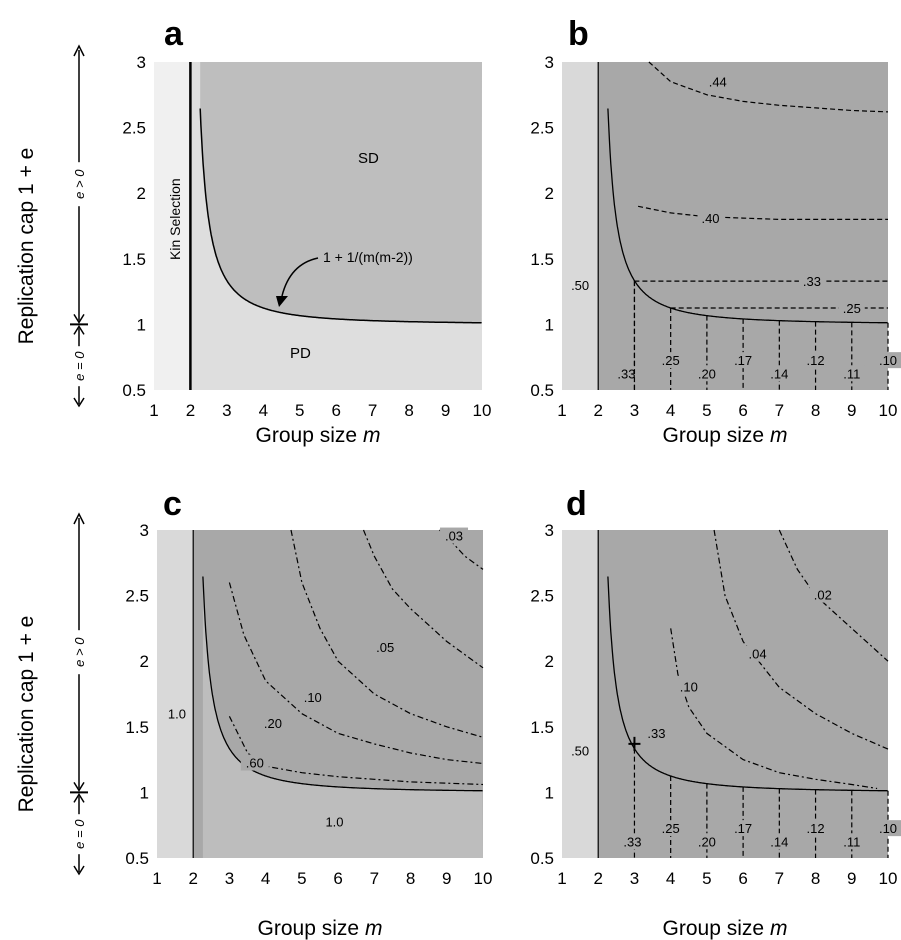  What do you see at coordinates (549, 792) in the screenshot?
I see `y-tick-label: 1` at bounding box center [549, 792].